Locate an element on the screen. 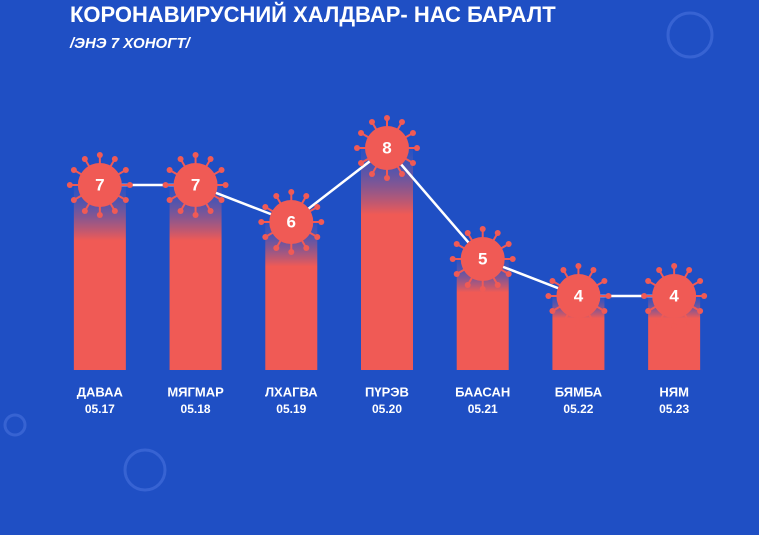 The width and height of the screenshot is (759, 535). x-tick-label: МЯГМАР is located at coordinates (195, 391).